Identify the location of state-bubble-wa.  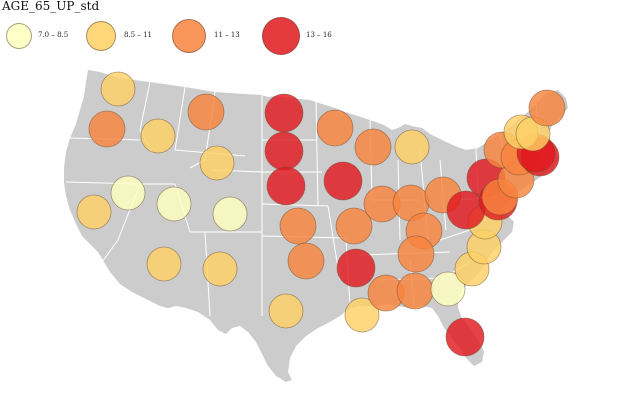
(118, 89).